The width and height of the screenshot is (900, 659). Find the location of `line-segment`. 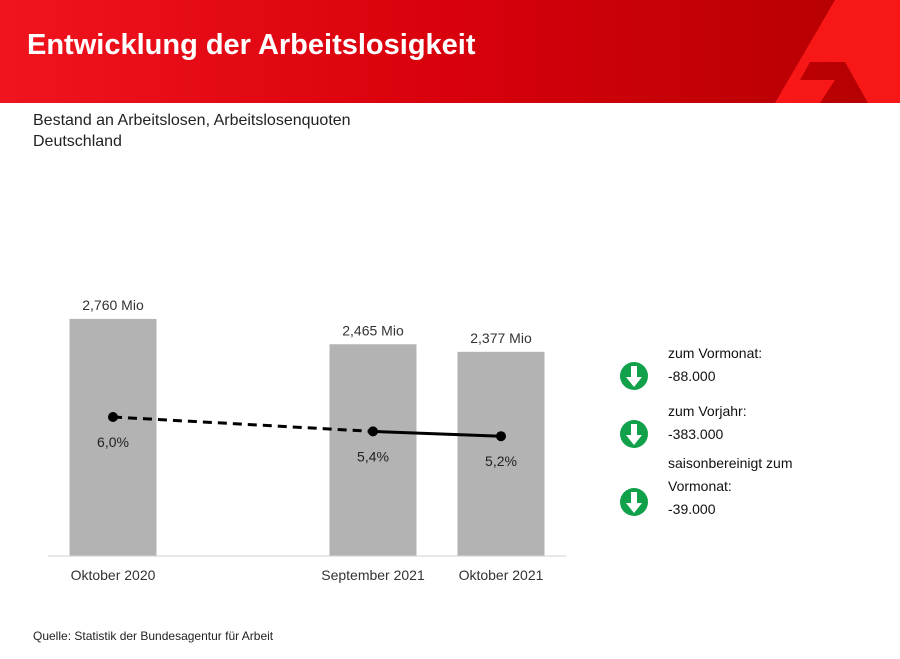

line-segment is located at coordinates (437, 433).